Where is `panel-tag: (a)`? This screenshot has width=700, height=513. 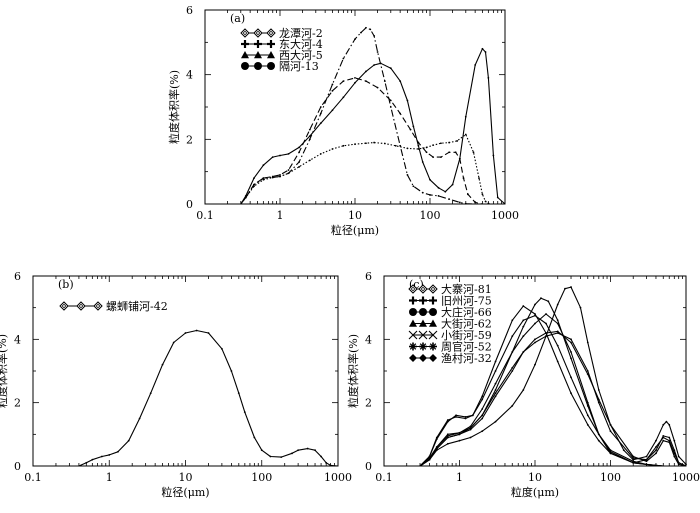 panel-tag: (a) is located at coordinates (237, 18).